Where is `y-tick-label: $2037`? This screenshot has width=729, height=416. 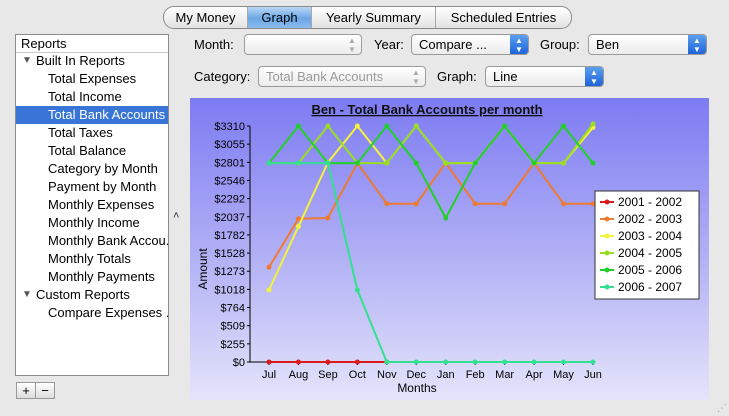 y-tick-label: $2037 is located at coordinates (229, 218).